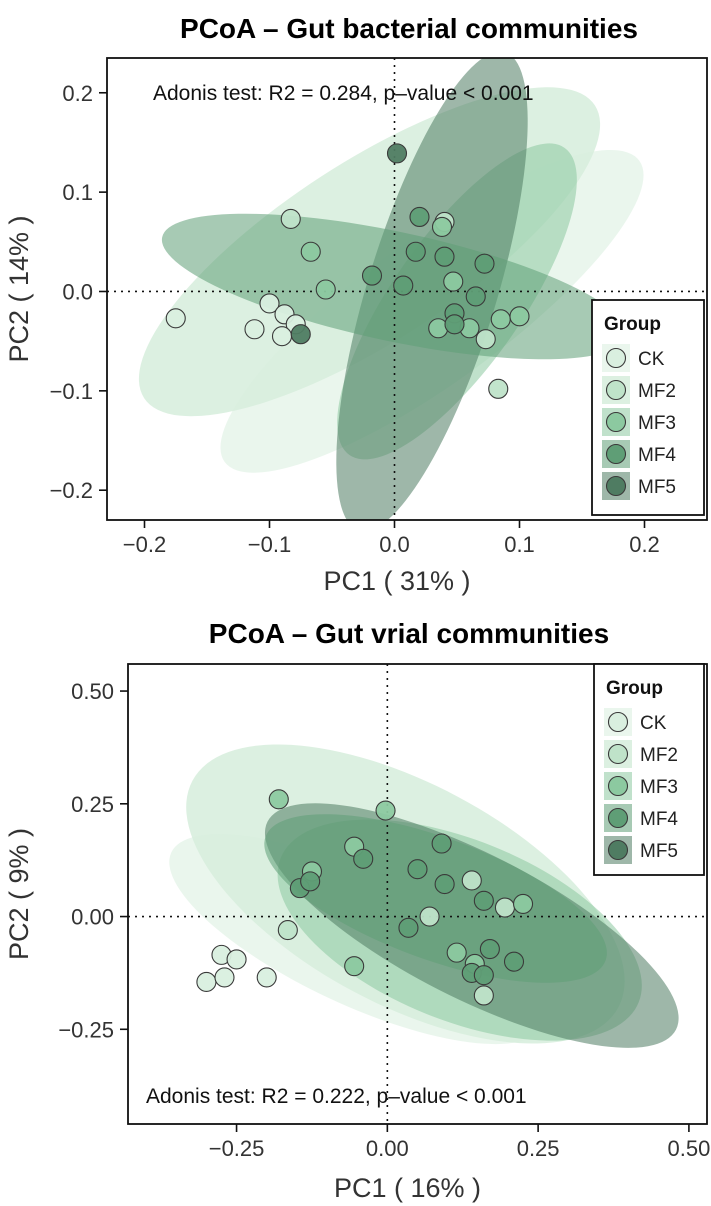  I want to click on chart-title: PCoA – Gut vrial communities, so click(409, 633).